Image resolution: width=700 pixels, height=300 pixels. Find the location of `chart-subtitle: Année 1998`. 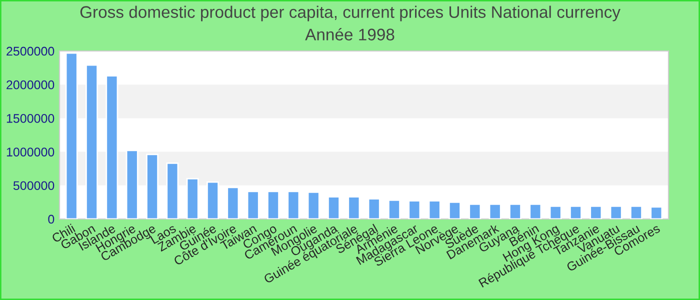

chart-subtitle: Année 1998 is located at coordinates (349, 34).